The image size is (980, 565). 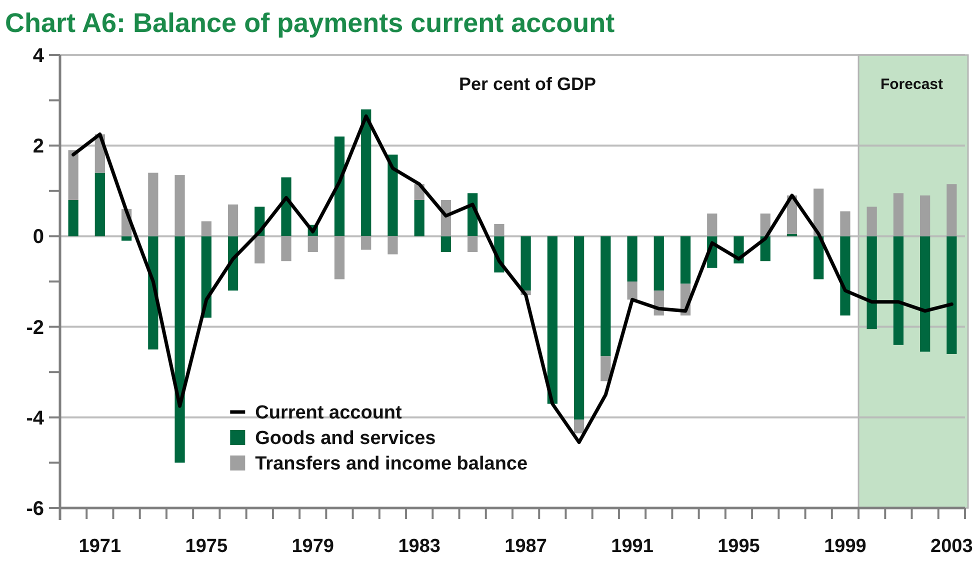 What do you see at coordinates (329, 413) in the screenshot?
I see `legend-label: Current account` at bounding box center [329, 413].